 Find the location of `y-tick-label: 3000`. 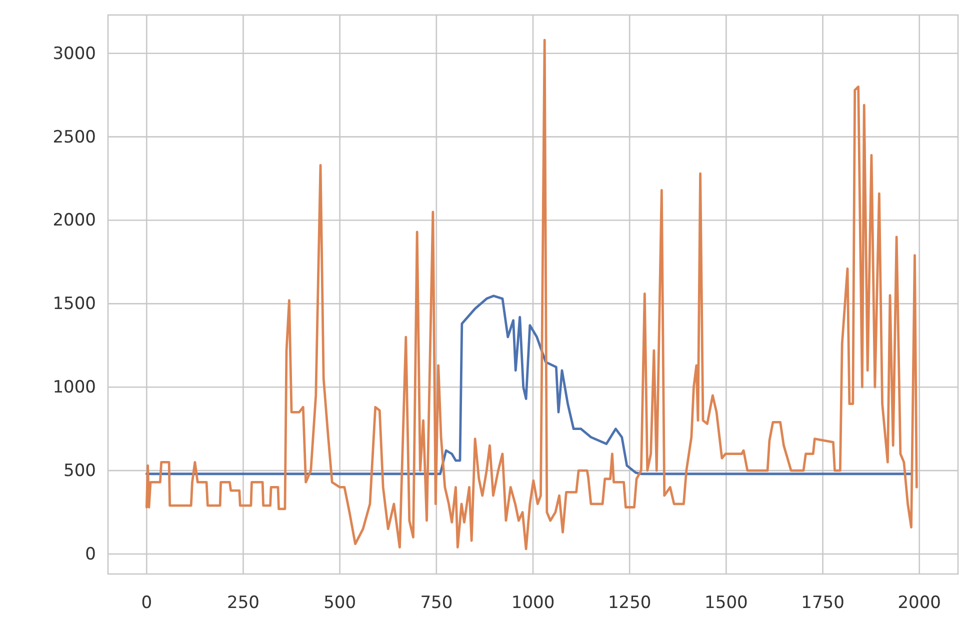

y-tick-label: 3000 is located at coordinates (74, 54).